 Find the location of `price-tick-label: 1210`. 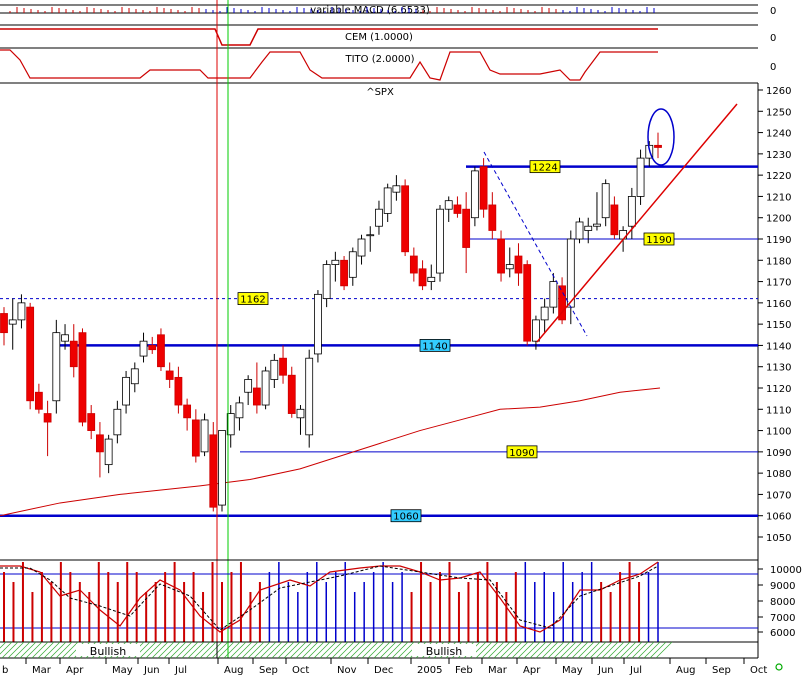

price-tick-label: 1210 is located at coordinates (778, 197).